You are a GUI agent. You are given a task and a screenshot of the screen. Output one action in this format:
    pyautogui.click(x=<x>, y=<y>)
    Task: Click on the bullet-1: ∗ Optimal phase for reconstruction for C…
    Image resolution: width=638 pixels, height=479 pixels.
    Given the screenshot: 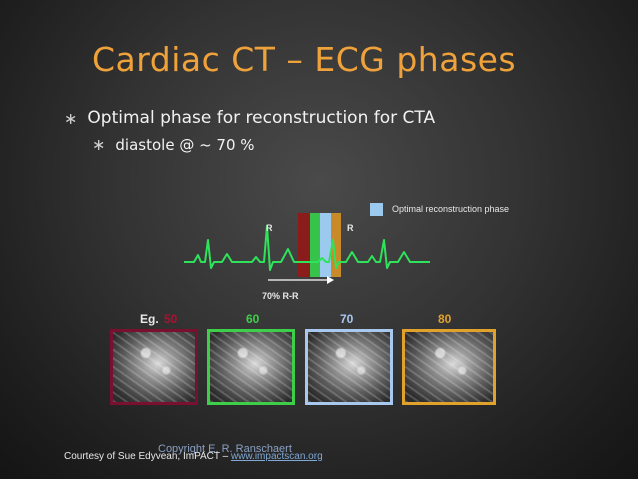 What is the action you would take?
    pyautogui.click(x=249, y=118)
    